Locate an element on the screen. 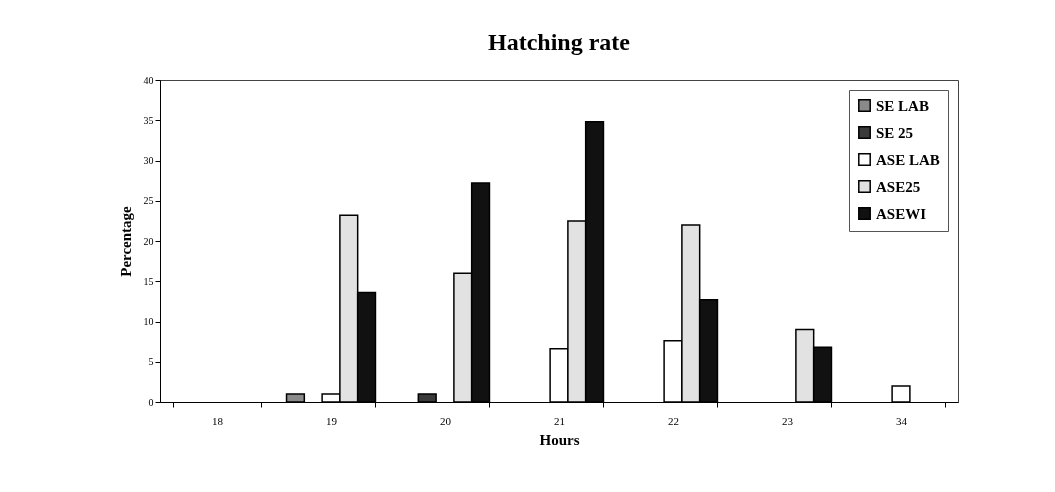 The width and height of the screenshot is (1055, 492). legend-label: ASE25 is located at coordinates (898, 186).